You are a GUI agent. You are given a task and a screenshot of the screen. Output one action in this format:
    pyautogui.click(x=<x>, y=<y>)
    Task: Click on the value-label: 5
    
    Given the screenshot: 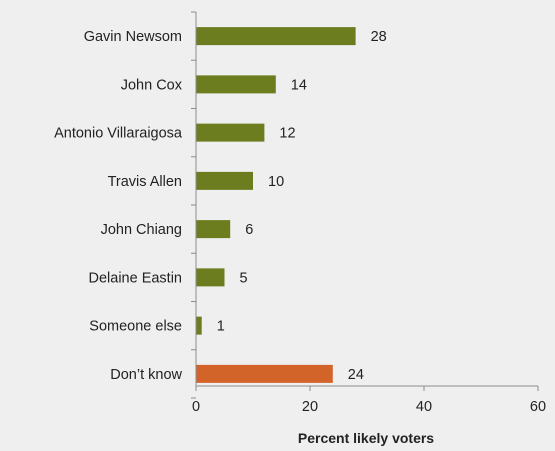 What is the action you would take?
    pyautogui.click(x=244, y=278)
    